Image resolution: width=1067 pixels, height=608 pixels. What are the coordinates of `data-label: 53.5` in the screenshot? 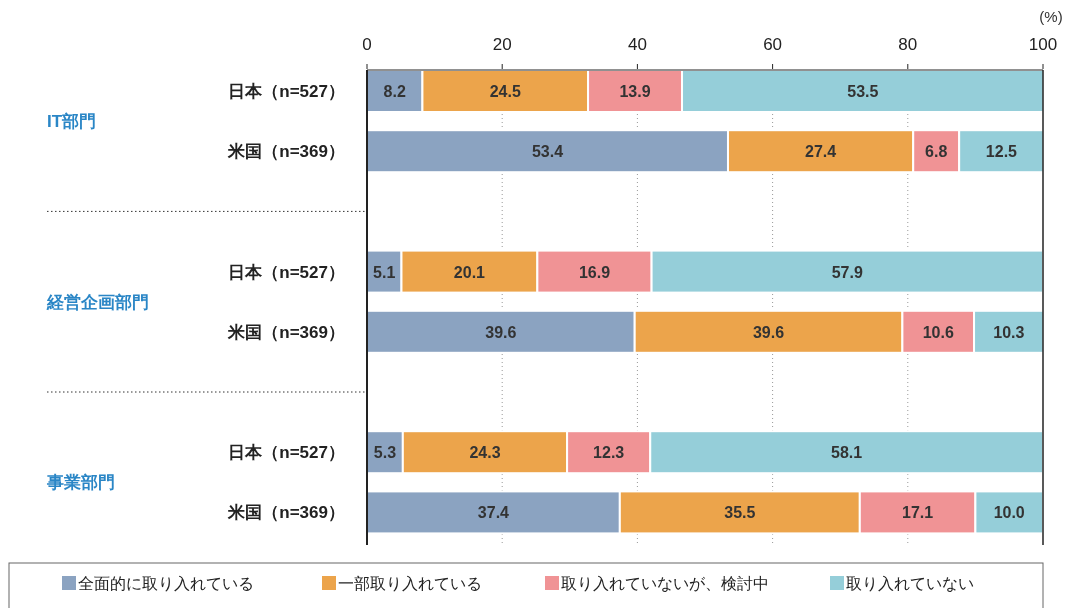 It's located at (863, 91).